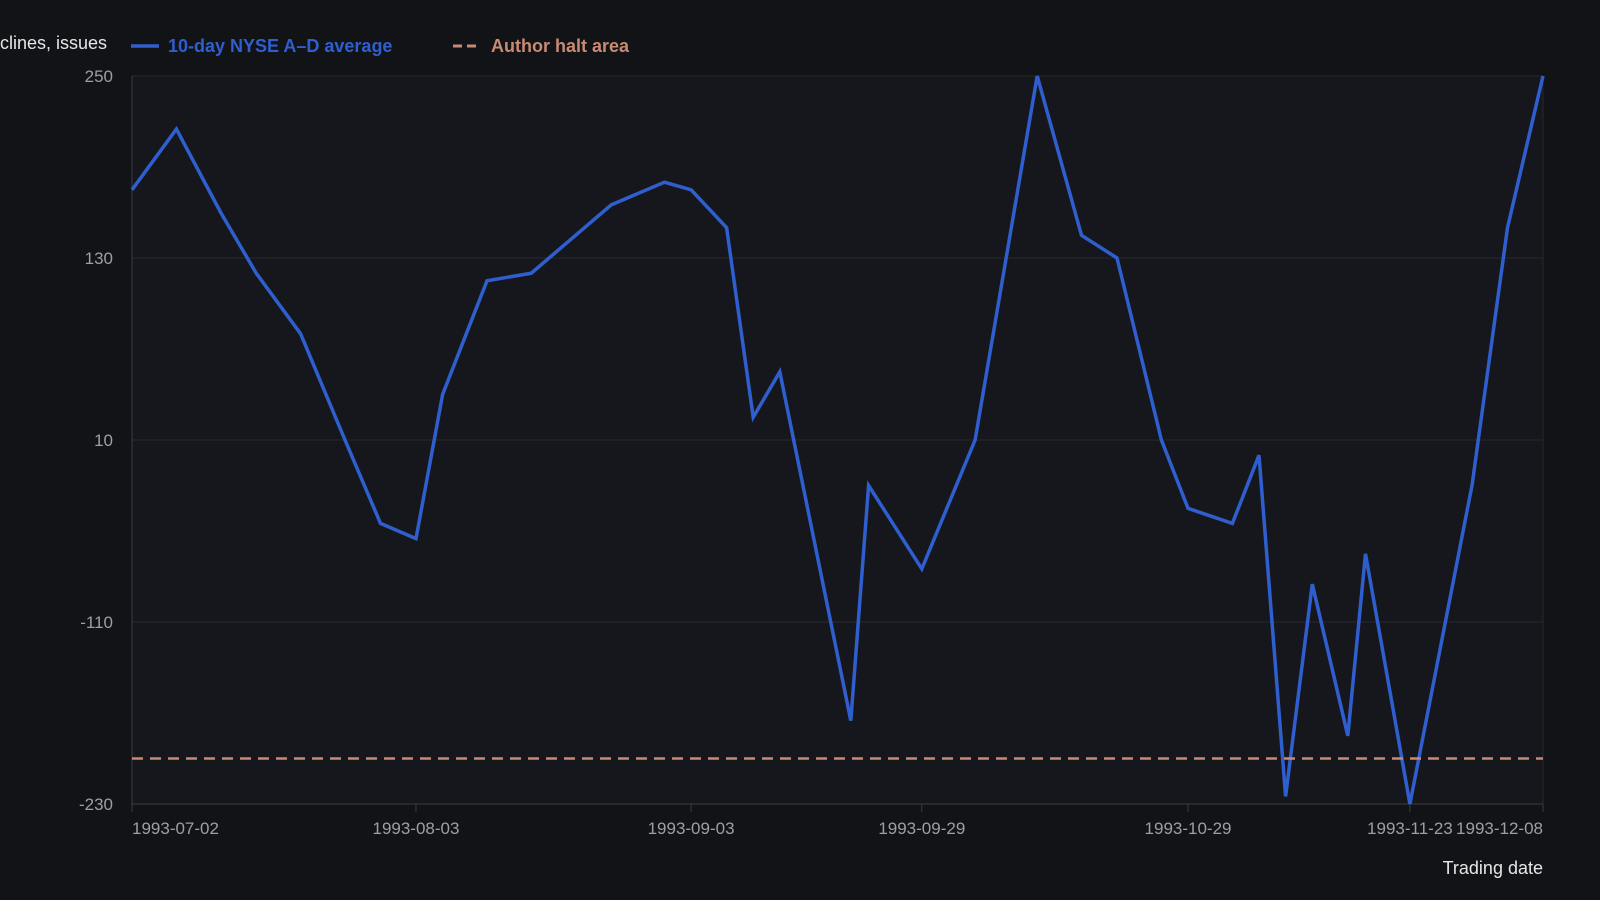 The image size is (1600, 900). I want to click on y-tick-label: -230, so click(96, 804).